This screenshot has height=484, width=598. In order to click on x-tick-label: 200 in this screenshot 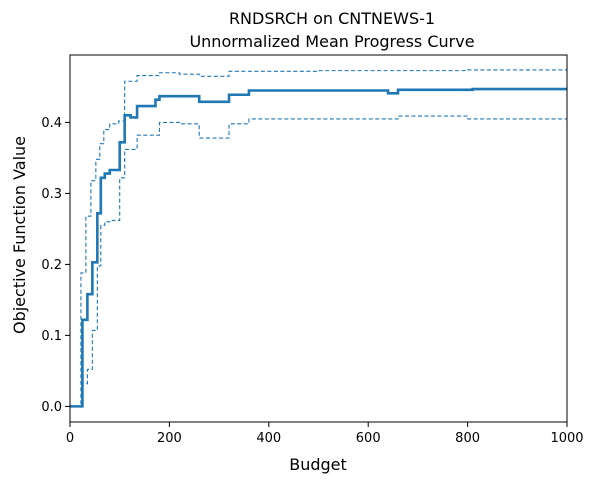, I will do `click(169, 438)`.